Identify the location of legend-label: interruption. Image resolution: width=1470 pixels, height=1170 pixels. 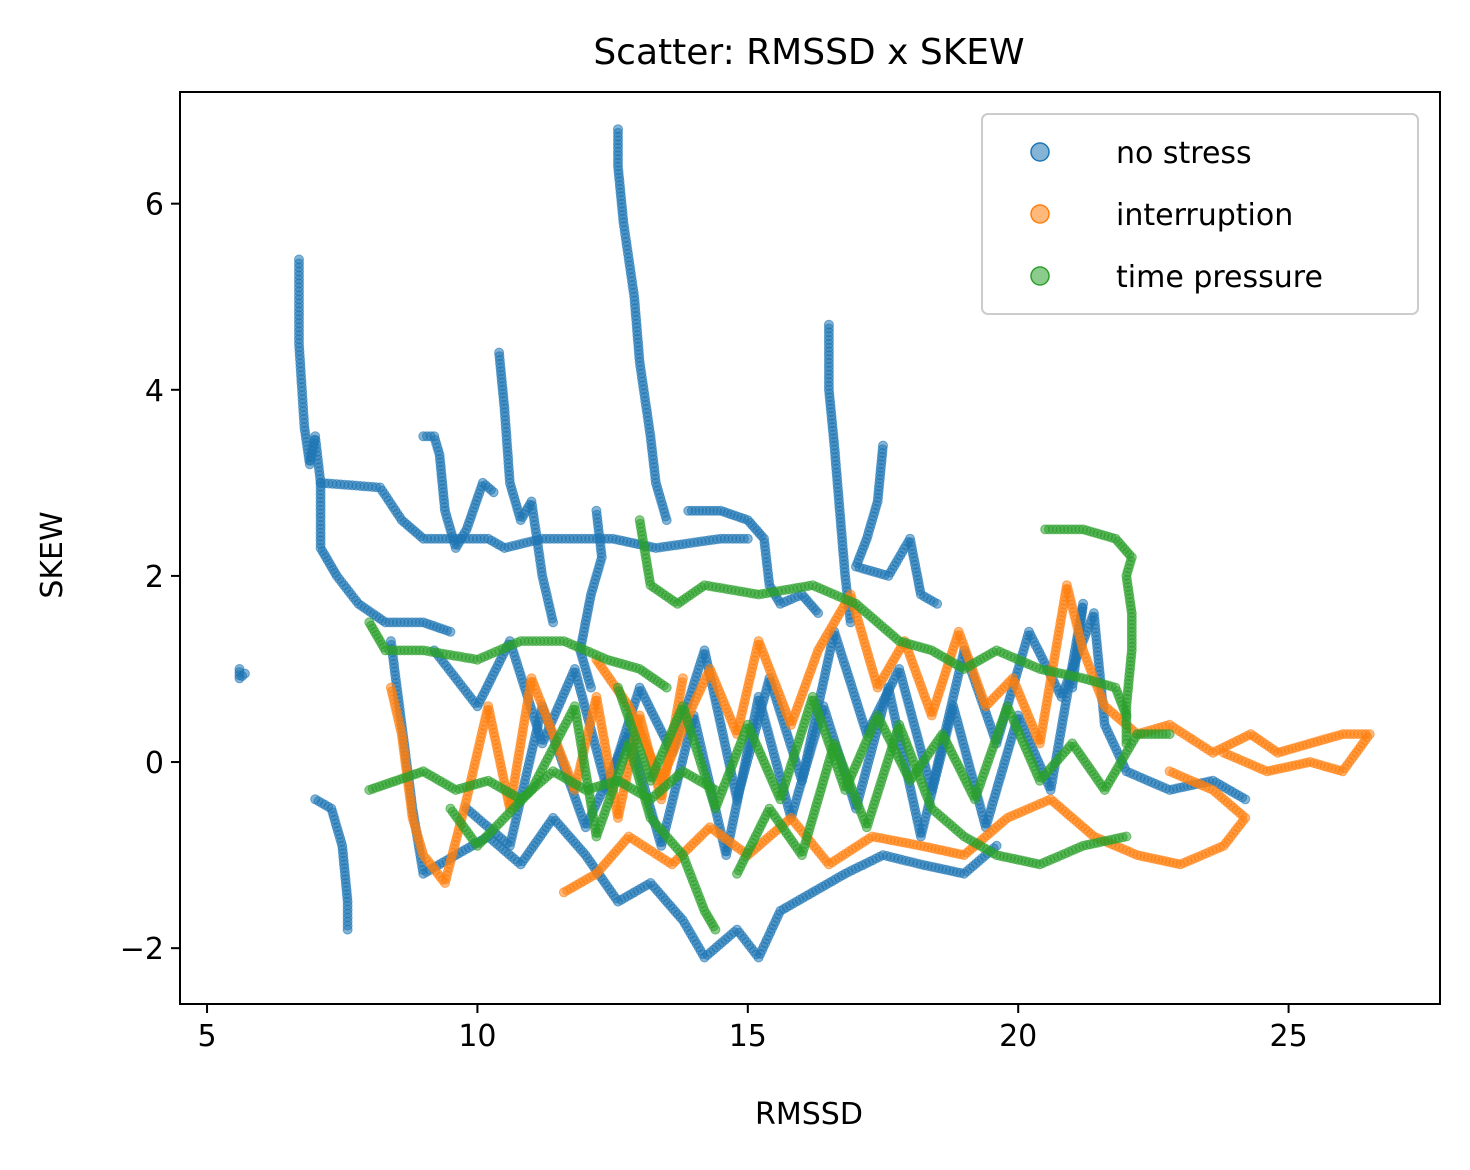
(1204, 215).